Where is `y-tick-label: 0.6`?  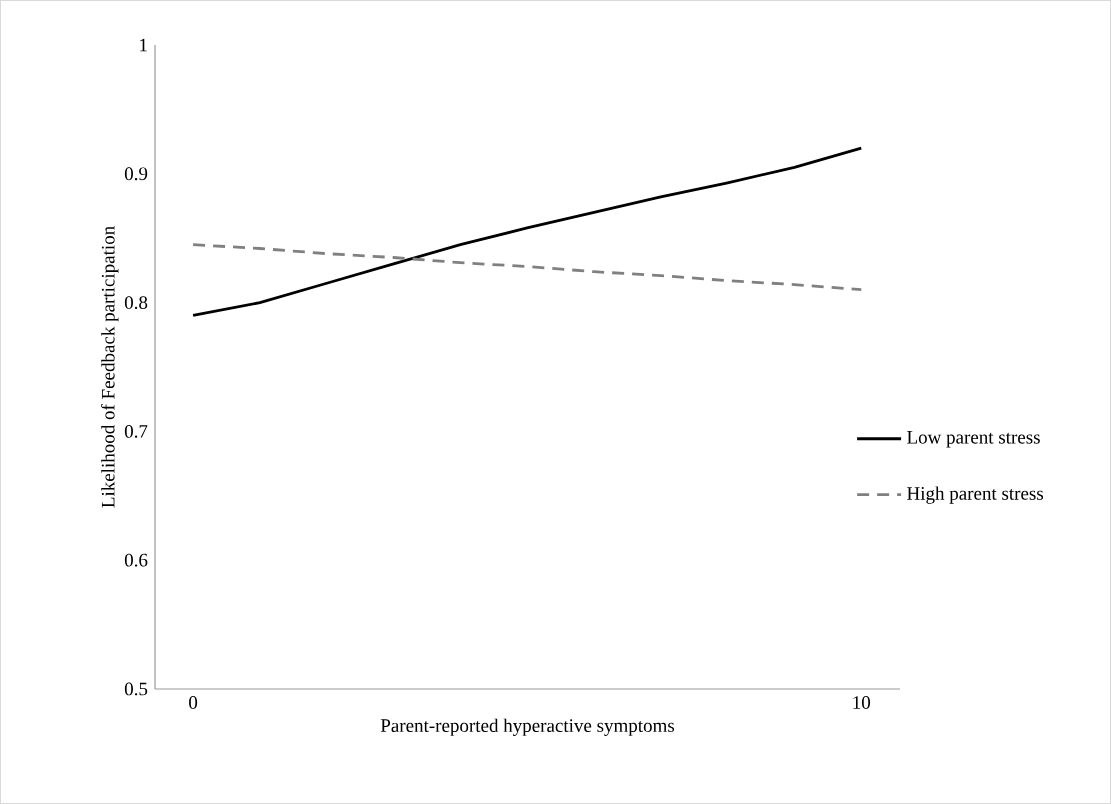 y-tick-label: 0.6 is located at coordinates (136, 560).